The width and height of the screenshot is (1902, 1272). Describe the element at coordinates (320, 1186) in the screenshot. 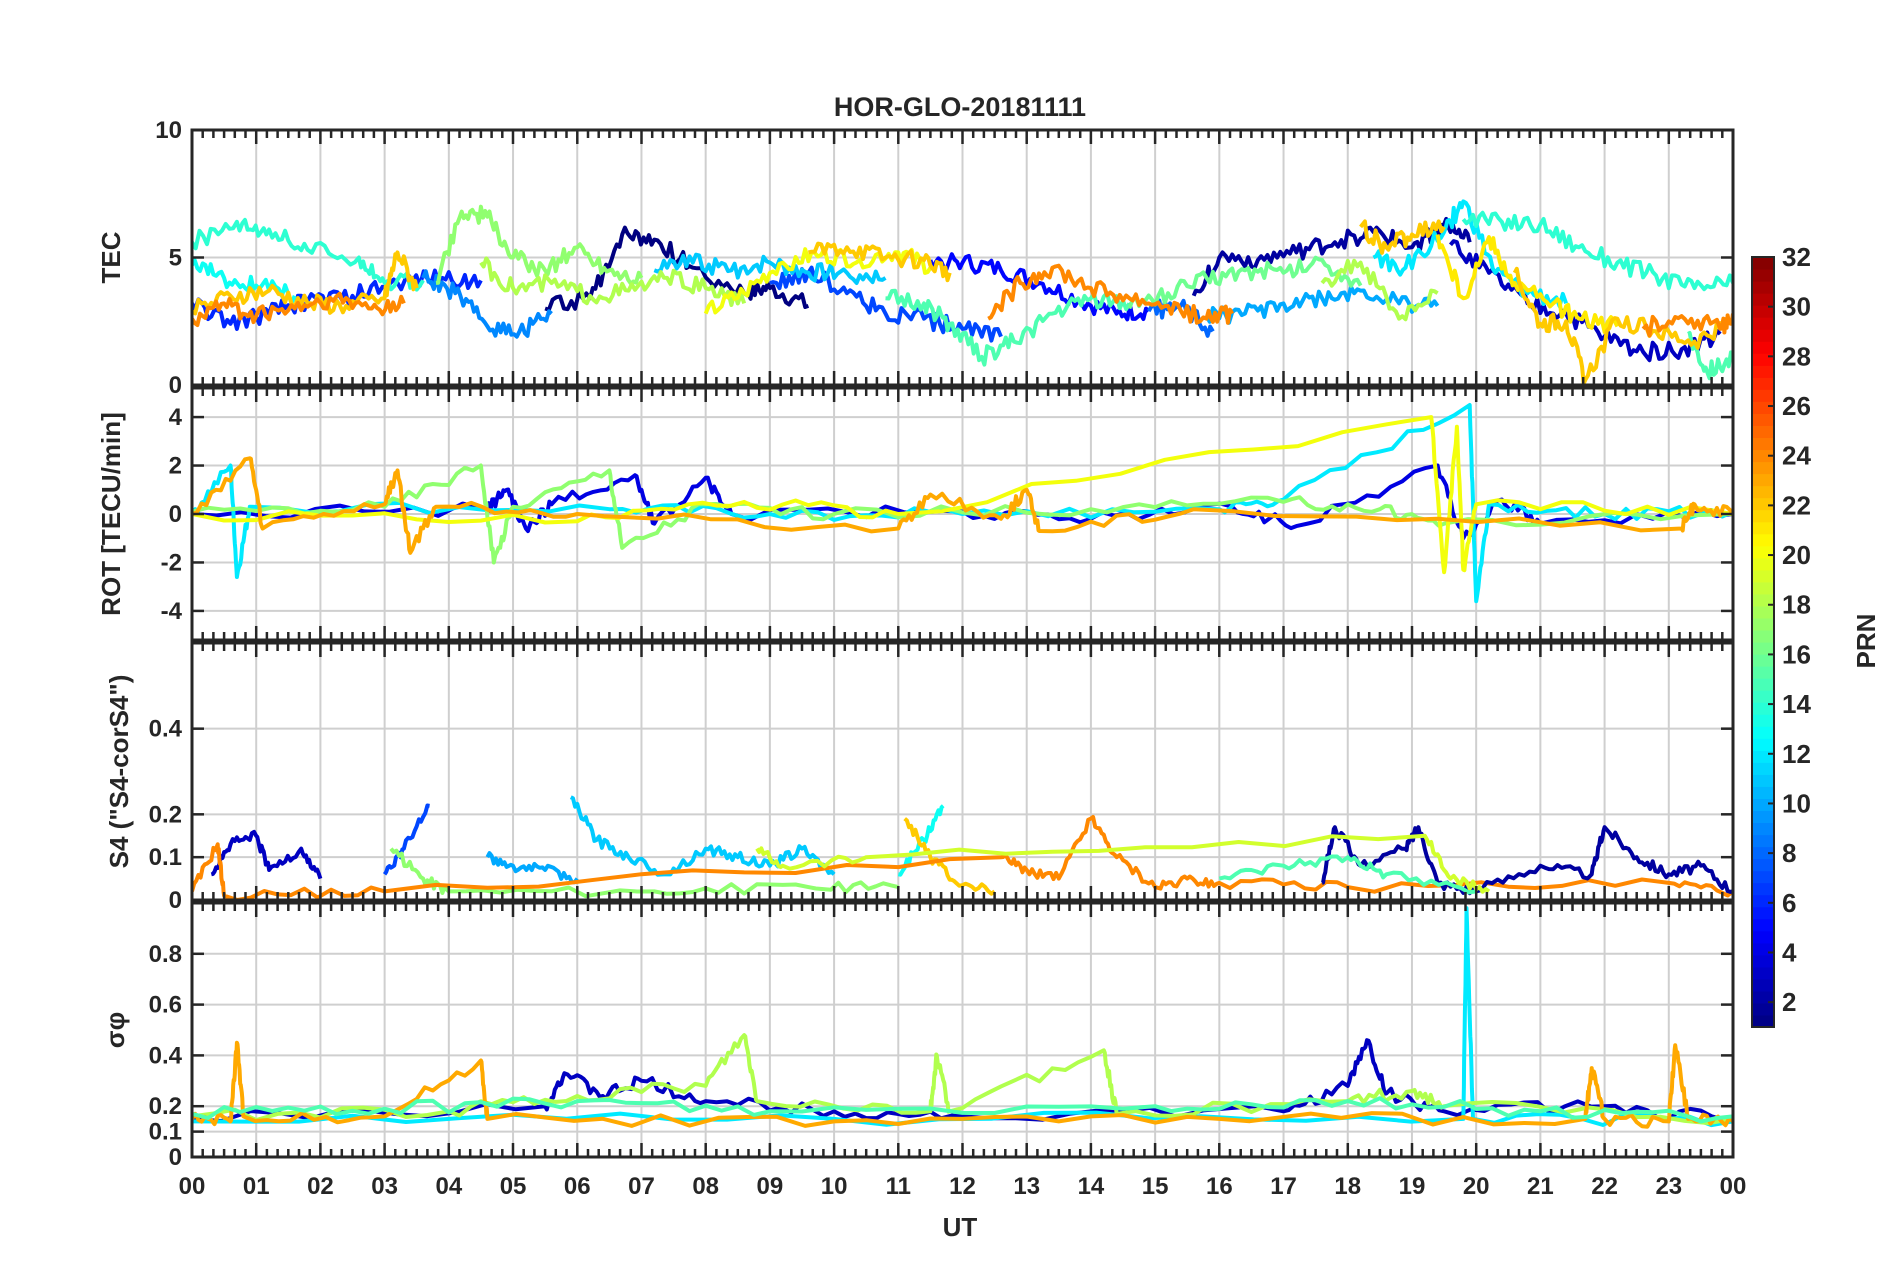

I see `x-tick-label: 02` at that location.